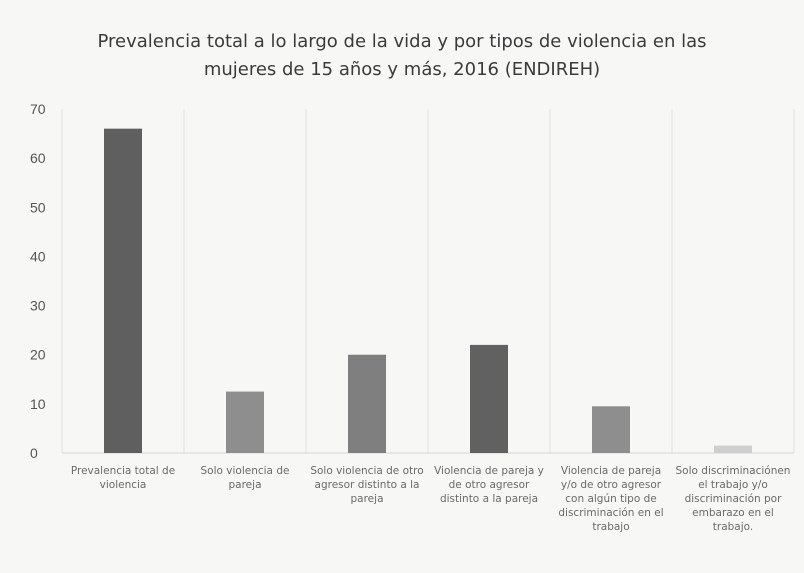 The height and width of the screenshot is (573, 804). What do you see at coordinates (38, 158) in the screenshot?
I see `y-tick-label: 60` at bounding box center [38, 158].